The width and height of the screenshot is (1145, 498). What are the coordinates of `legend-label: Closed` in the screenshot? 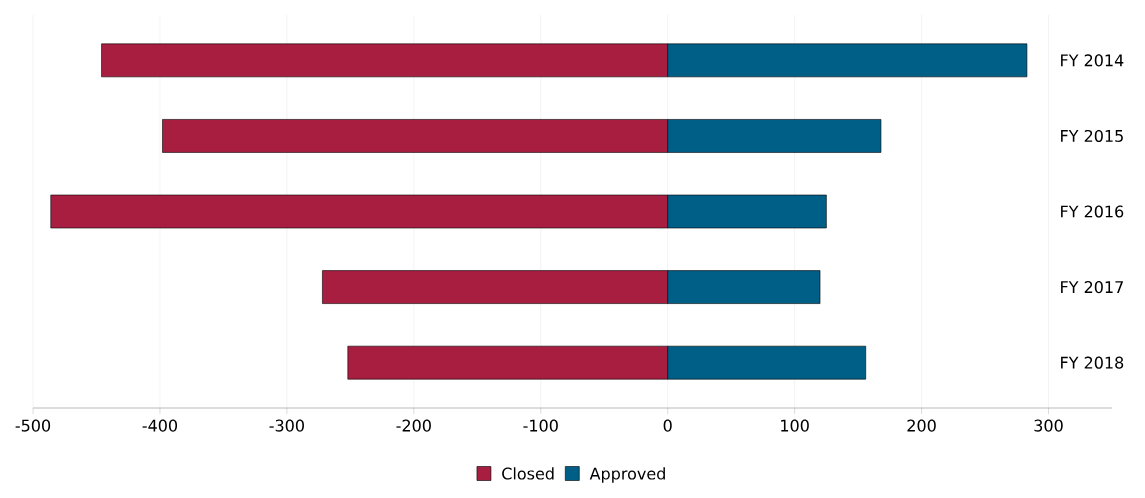 It's located at (528, 473).